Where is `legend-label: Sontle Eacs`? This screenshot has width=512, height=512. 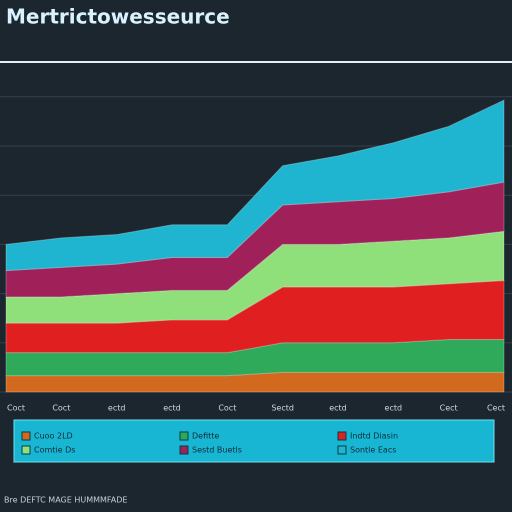
legend-label: Sontle Eacs is located at coordinates (373, 450).